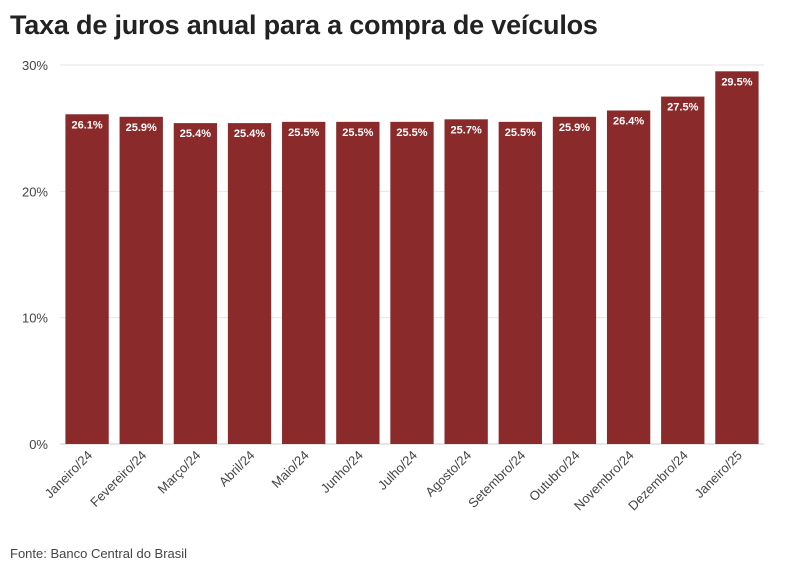 The width and height of the screenshot is (794, 570). I want to click on x-tick-label: Abril/24, so click(237, 469).